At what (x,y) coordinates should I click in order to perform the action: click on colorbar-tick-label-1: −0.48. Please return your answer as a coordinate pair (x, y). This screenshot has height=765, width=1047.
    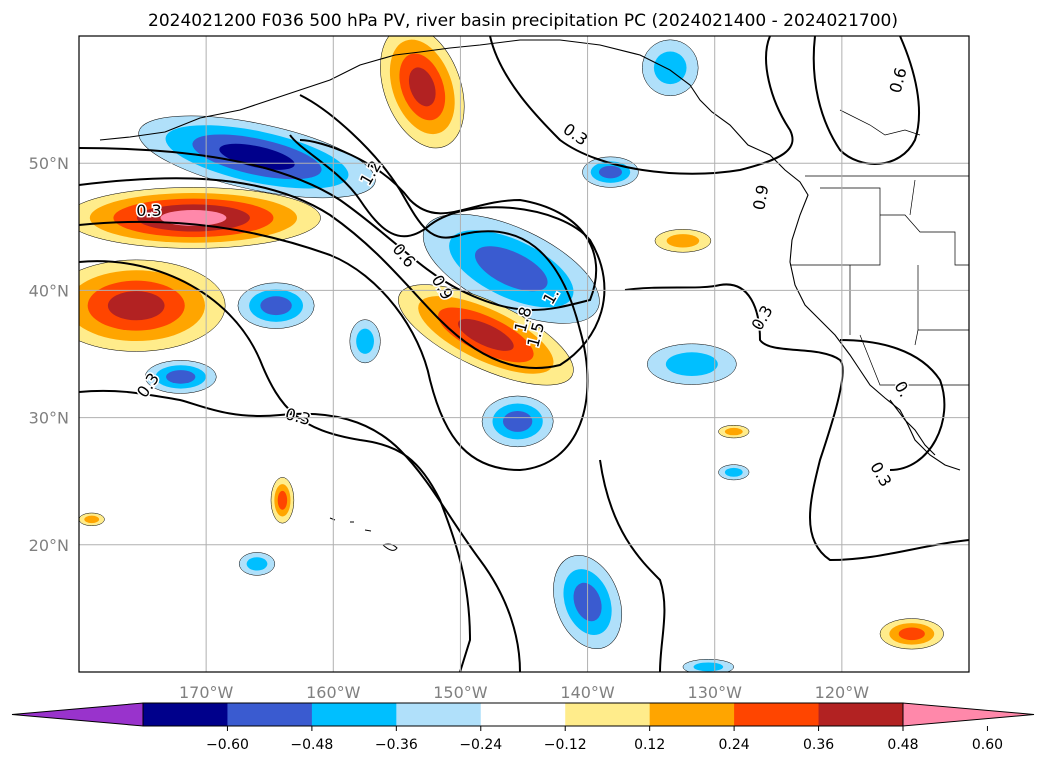
    Looking at the image, I should click on (311, 745).